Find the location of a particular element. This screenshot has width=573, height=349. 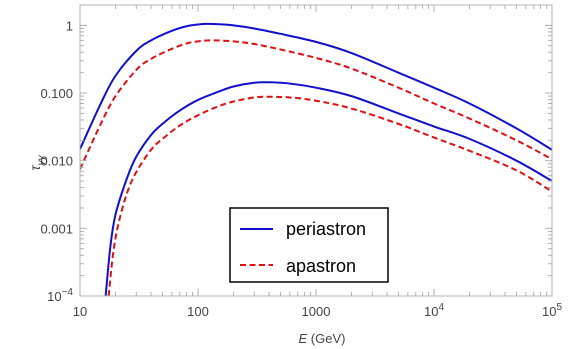

y-tick-labels: 10−4 0.001 0.010 0.100 1 is located at coordinates (56, 161).